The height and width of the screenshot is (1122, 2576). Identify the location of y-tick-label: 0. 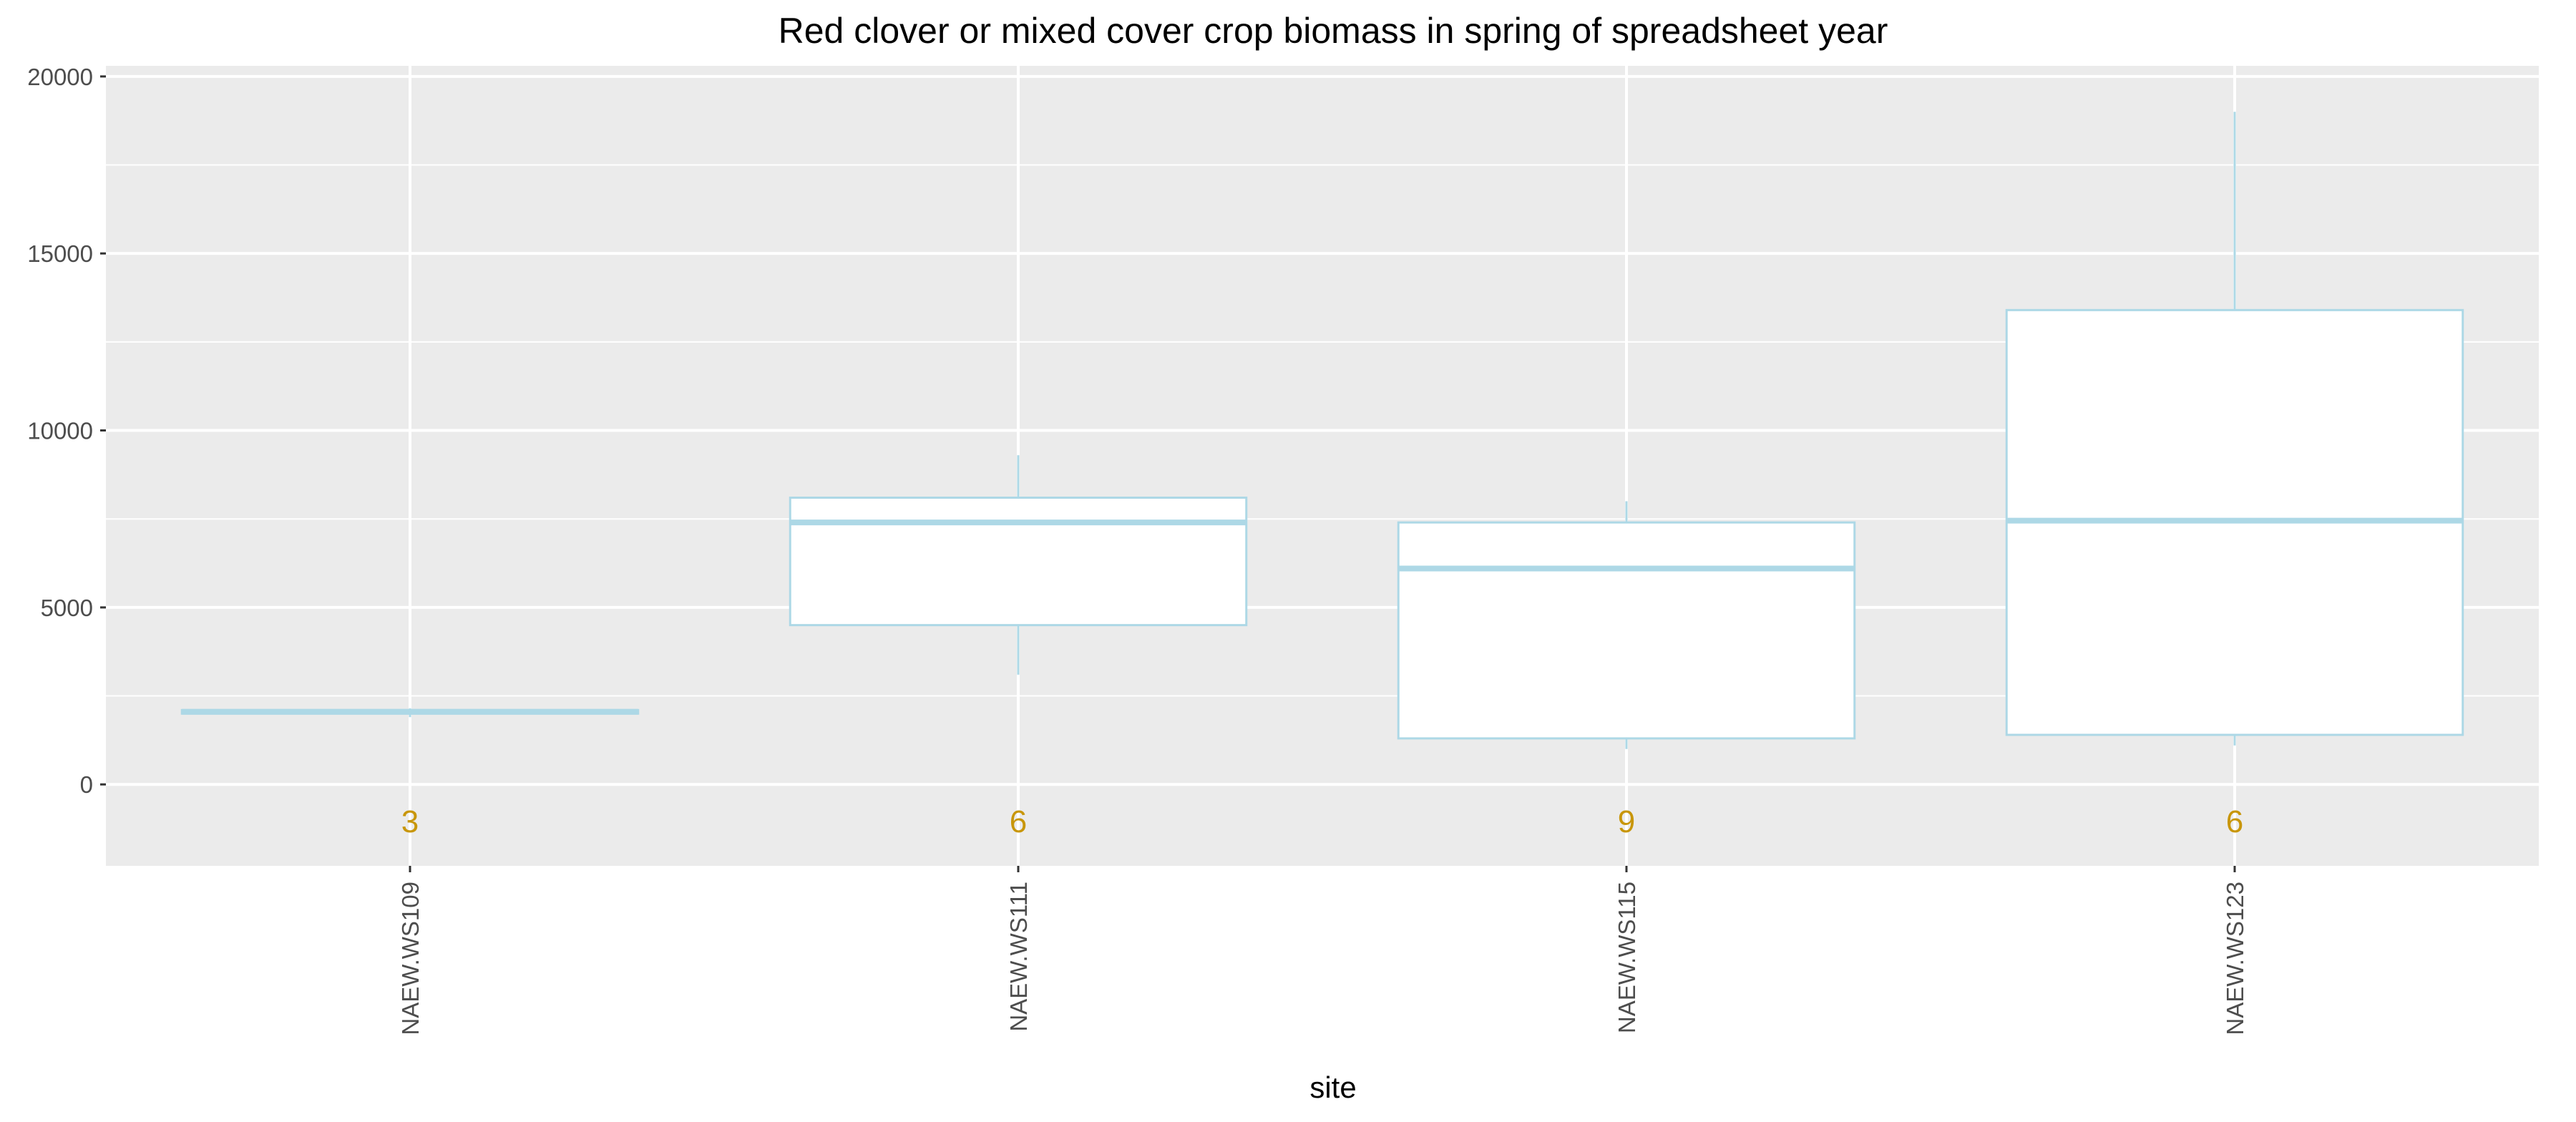
(86, 784).